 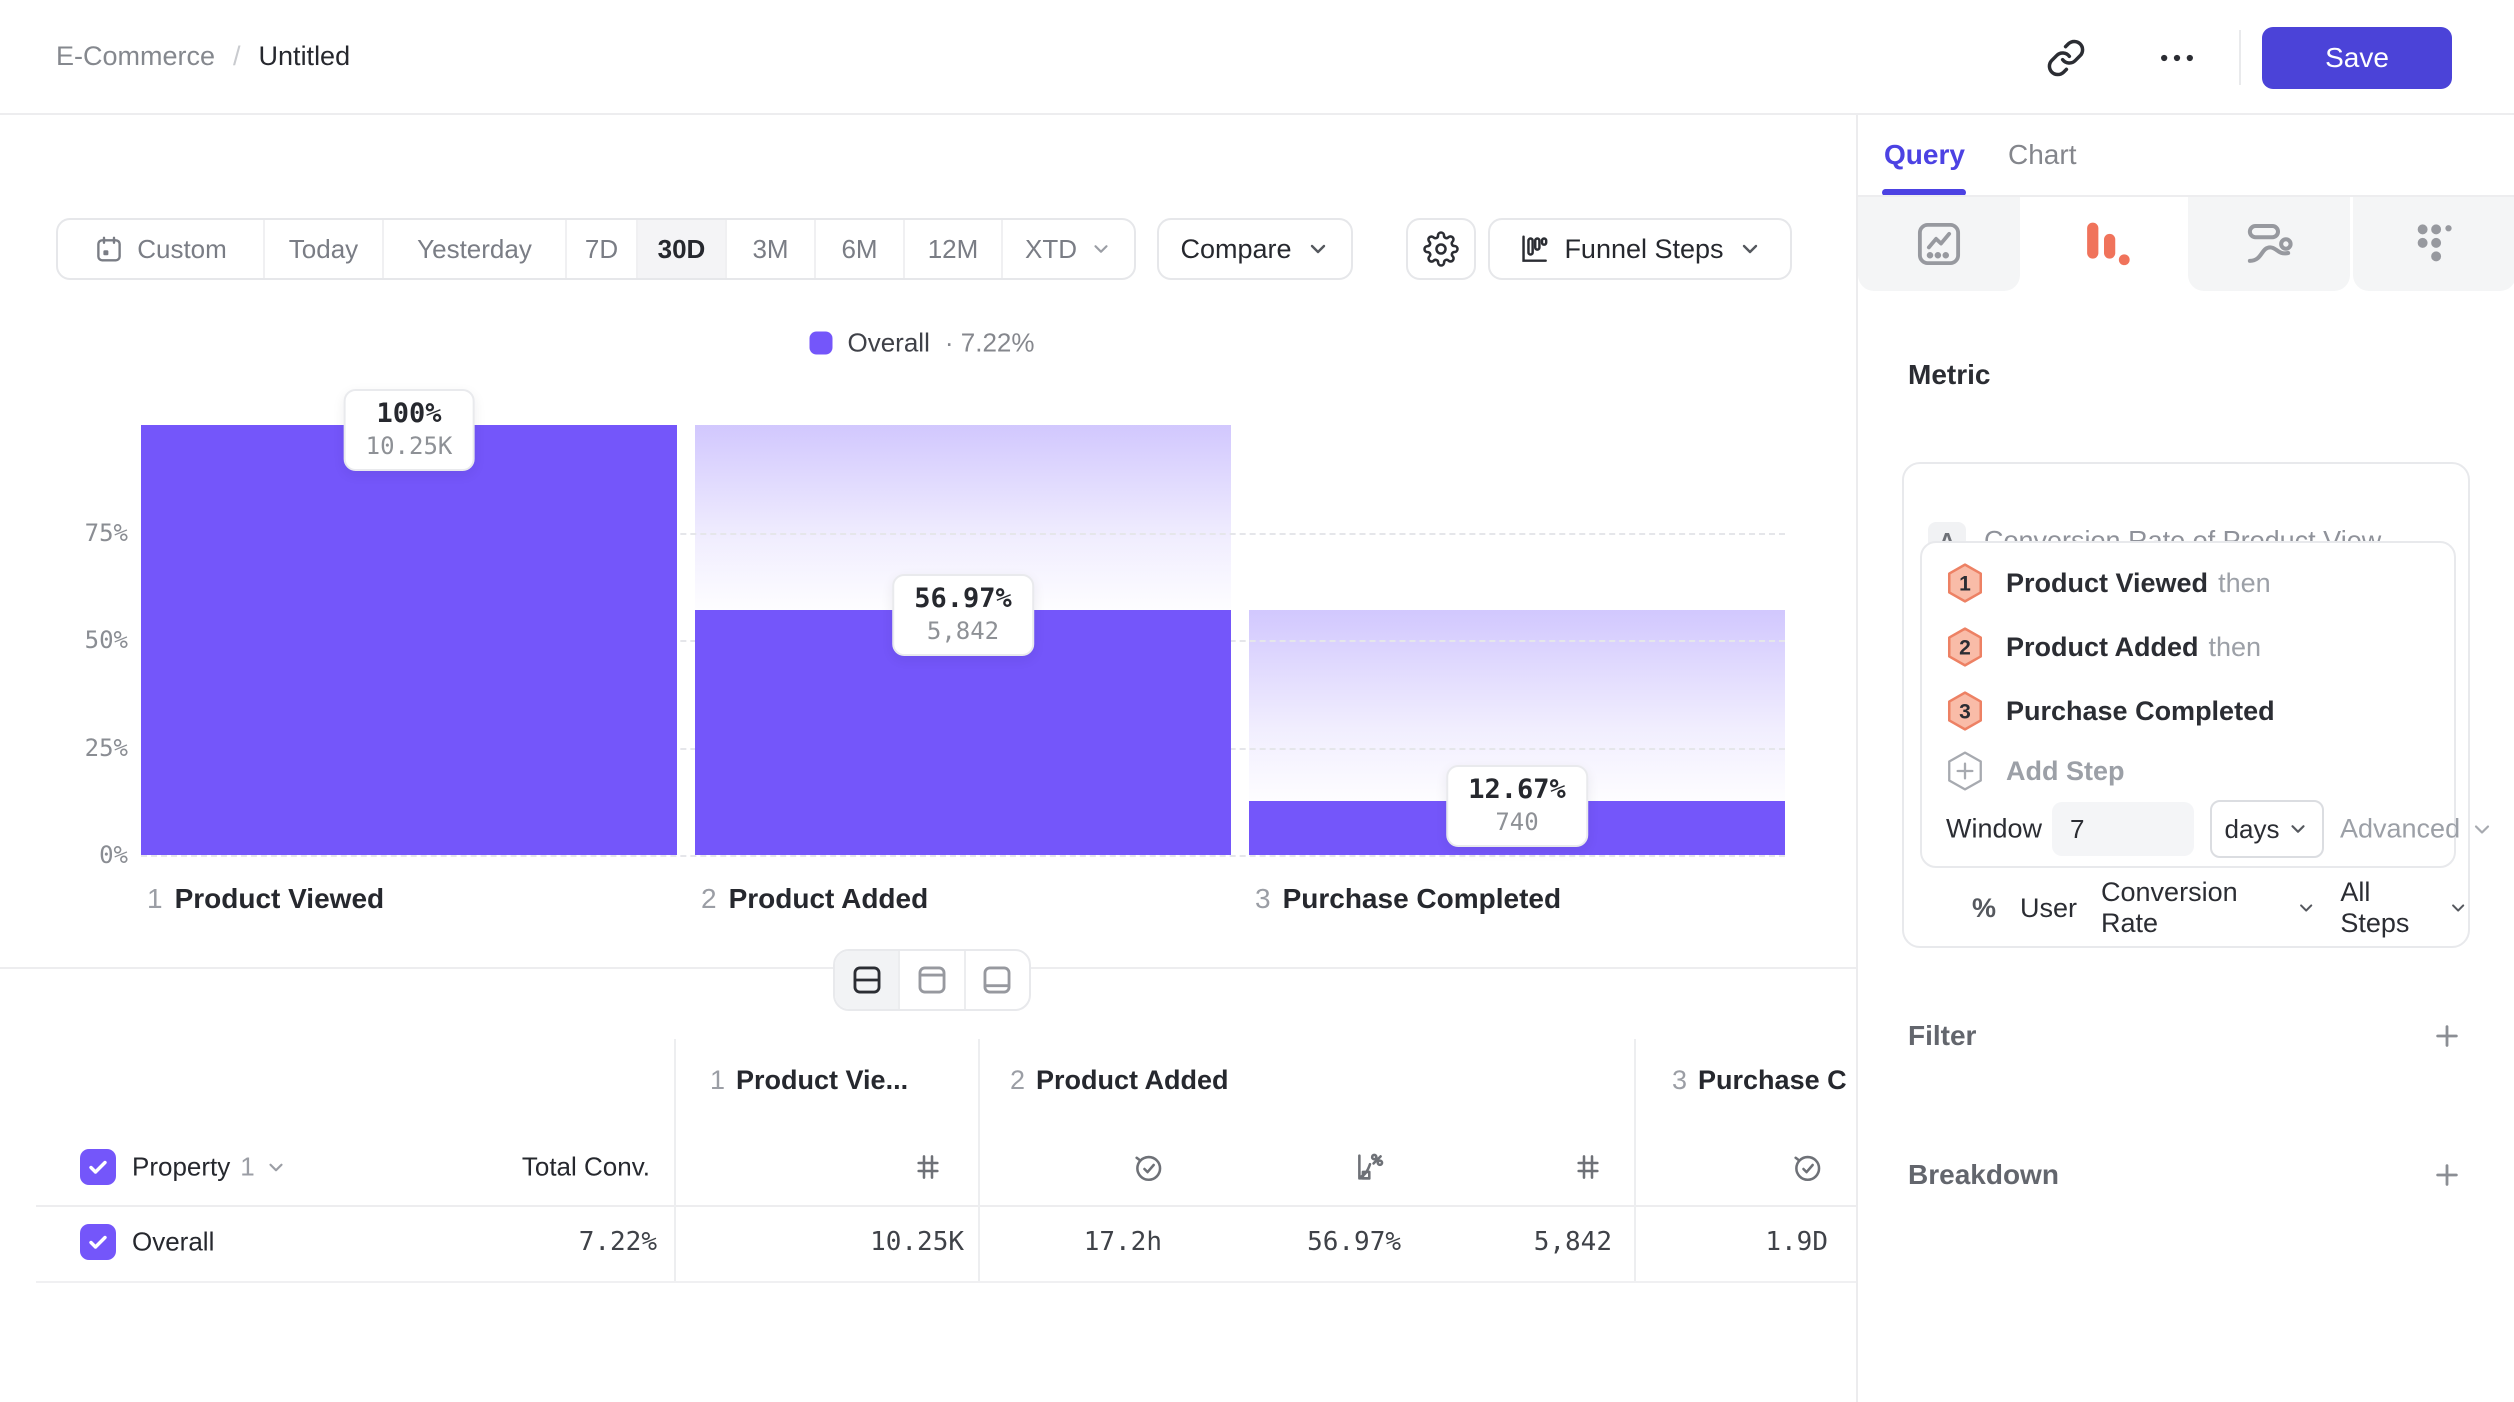 I want to click on window-unit-select: days, so click(x=2267, y=829).